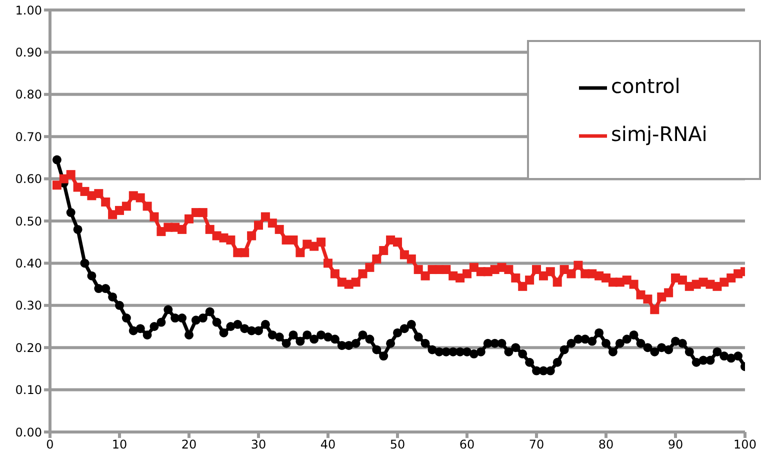 The width and height of the screenshot is (761, 458). Describe the element at coordinates (536, 445) in the screenshot. I see `x-tick-label: 70` at that location.